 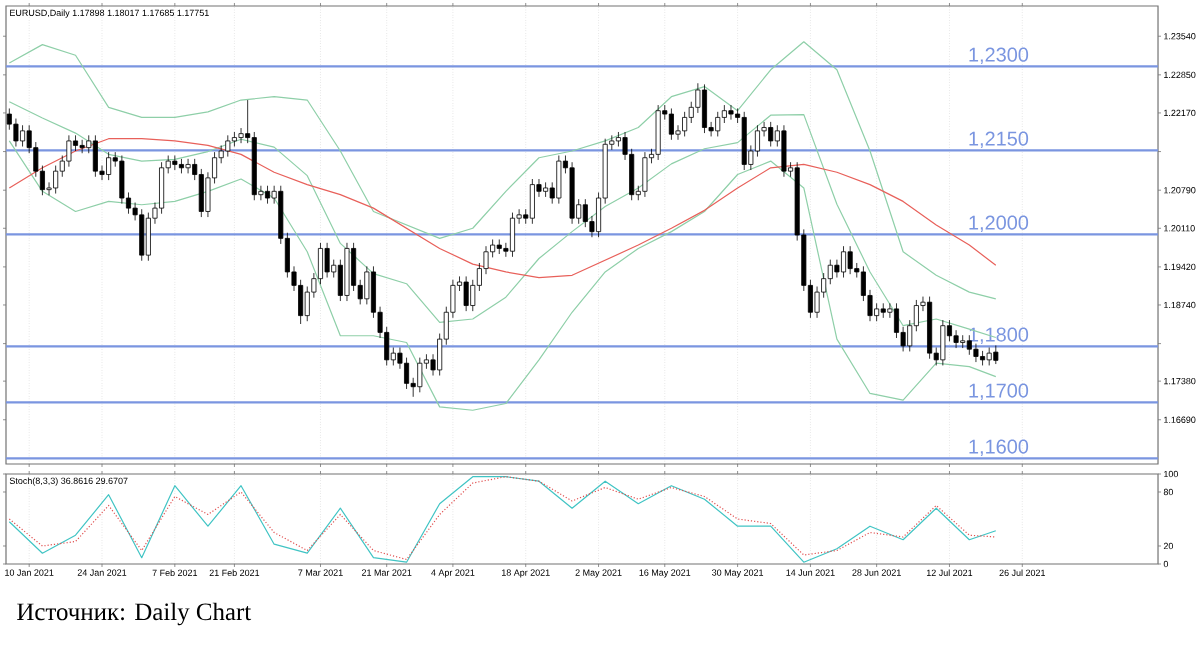 What do you see at coordinates (134, 614) in the screenshot?
I see `text: Источник: Daily Chart` at bounding box center [134, 614].